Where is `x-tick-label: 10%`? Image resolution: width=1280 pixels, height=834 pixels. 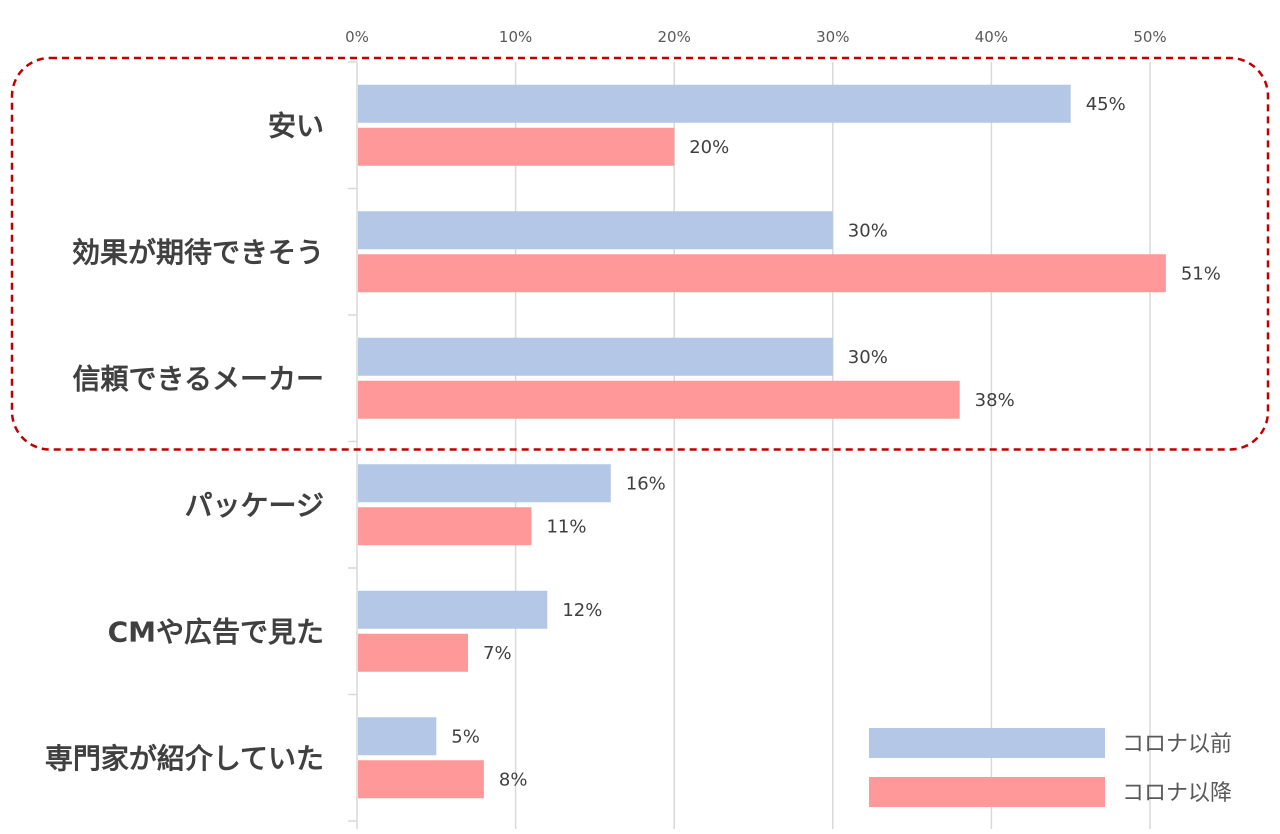
x-tick-label: 10% is located at coordinates (515, 37).